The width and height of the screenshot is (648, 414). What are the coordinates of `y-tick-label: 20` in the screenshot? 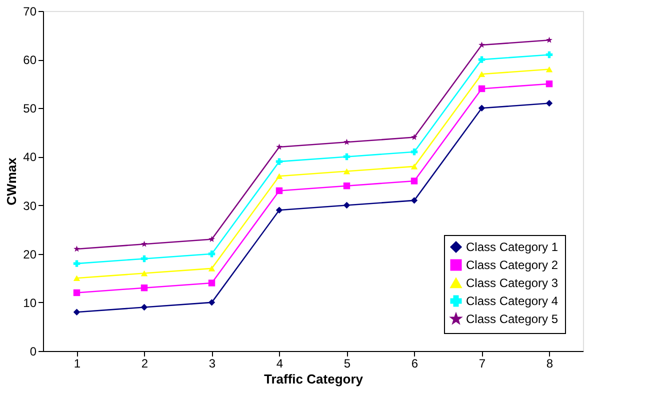 It's located at (30, 254).